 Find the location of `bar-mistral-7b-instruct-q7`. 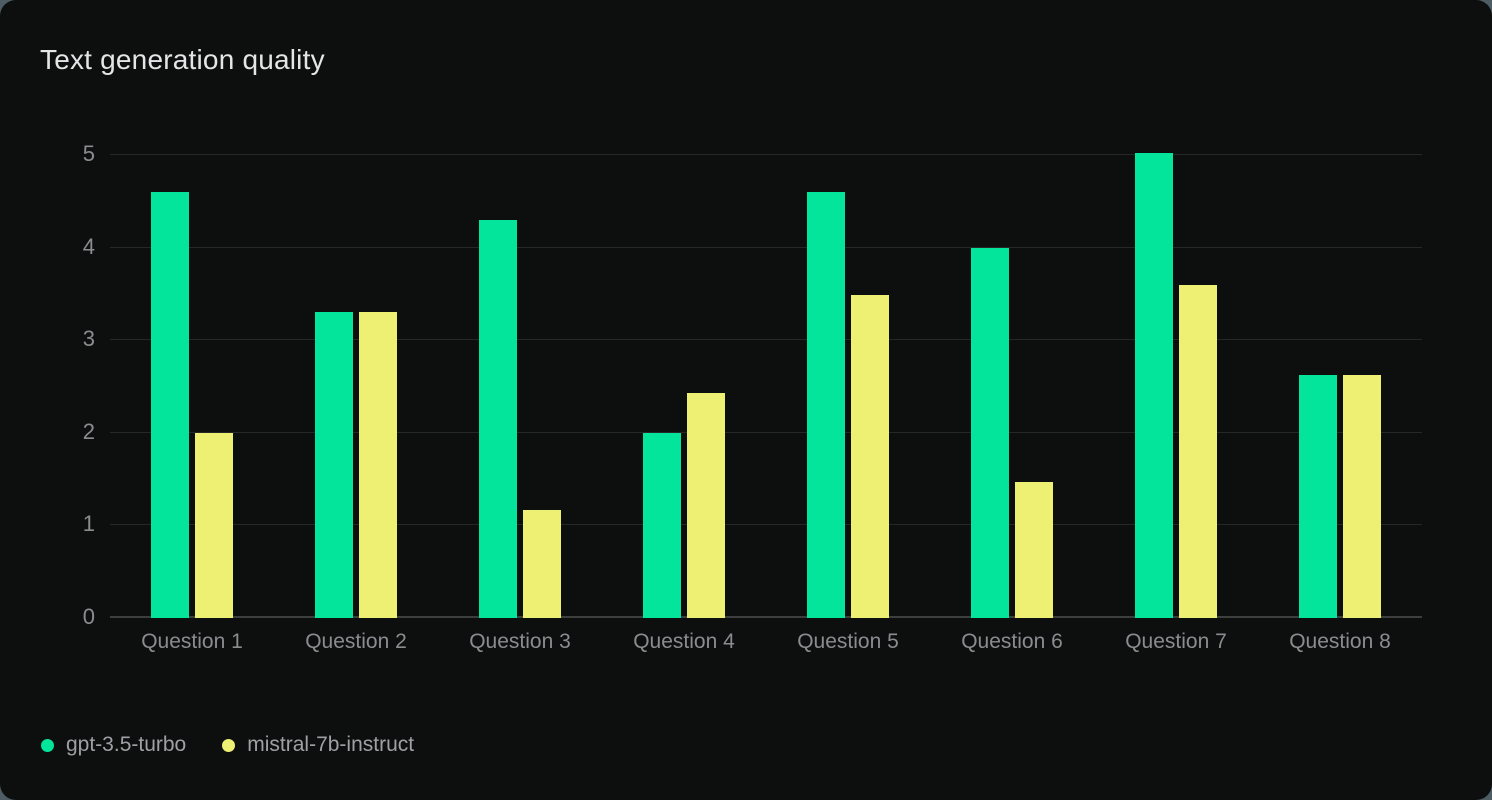

bar-mistral-7b-instruct-q7 is located at coordinates (1198, 451).